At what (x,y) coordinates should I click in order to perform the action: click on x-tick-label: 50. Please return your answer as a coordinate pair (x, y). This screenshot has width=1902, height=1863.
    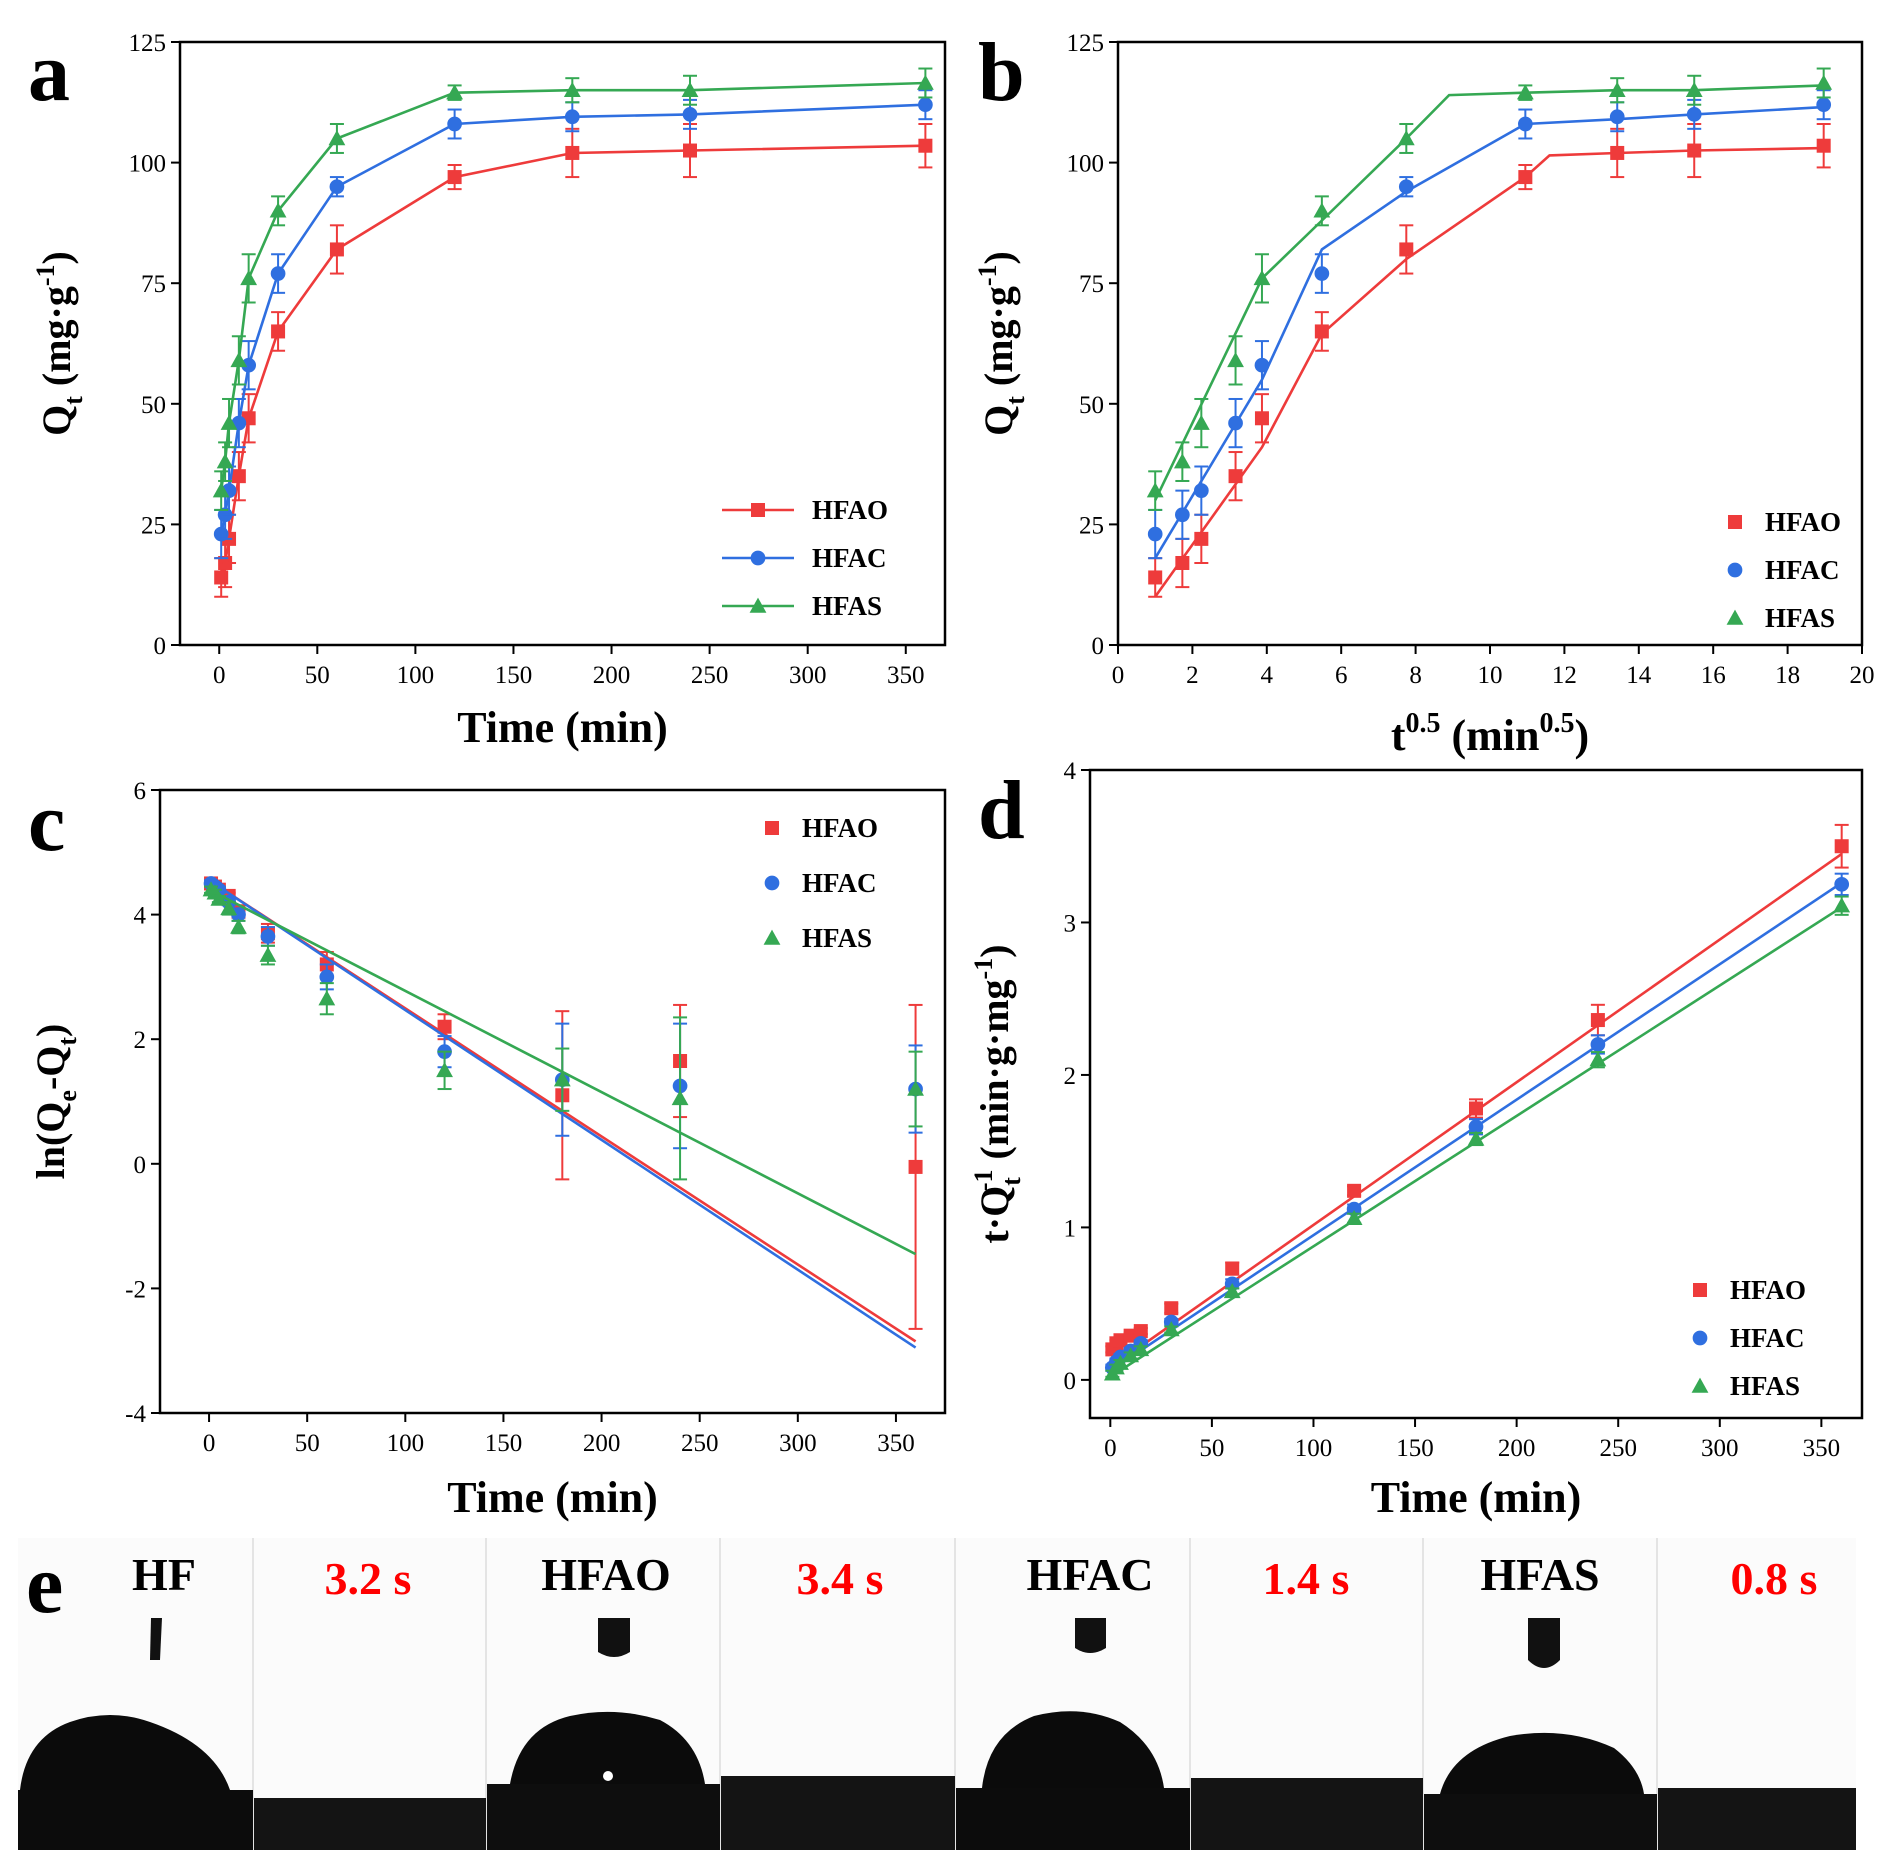
    Looking at the image, I should click on (1211, 1448).